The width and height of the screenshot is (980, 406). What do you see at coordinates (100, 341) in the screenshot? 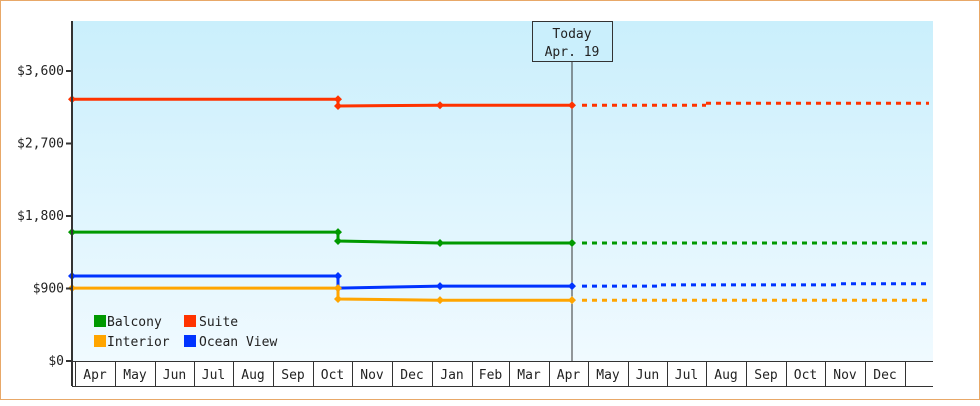
I see `legend-swatch-interior` at bounding box center [100, 341].